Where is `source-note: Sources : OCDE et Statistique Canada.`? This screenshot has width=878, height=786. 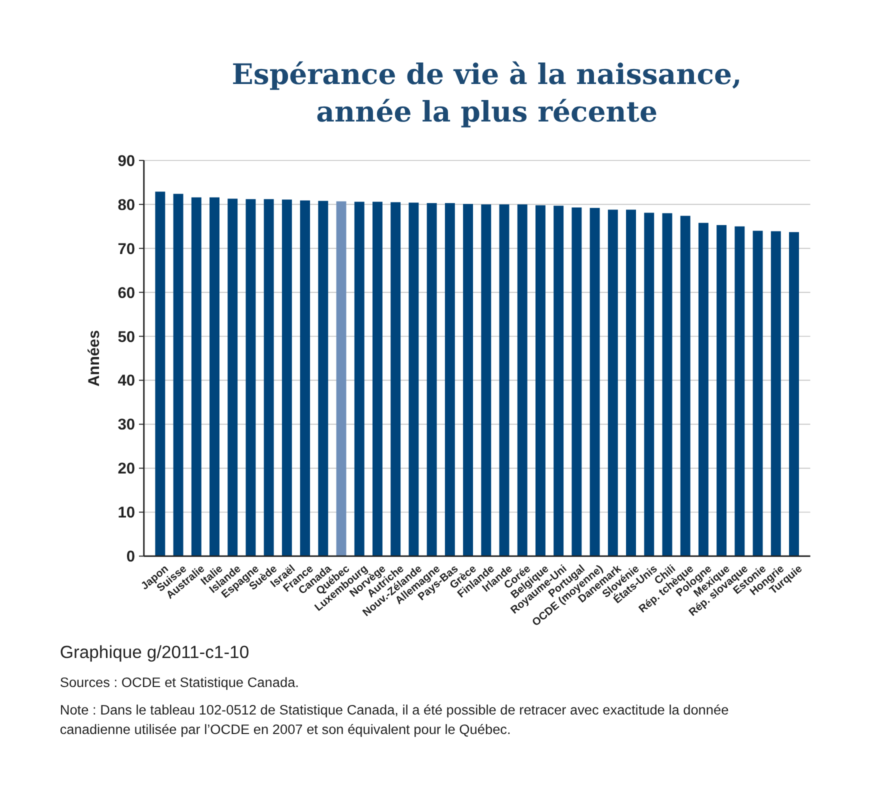
source-note: Sources : OCDE et Statistique Canada. is located at coordinates (179, 682).